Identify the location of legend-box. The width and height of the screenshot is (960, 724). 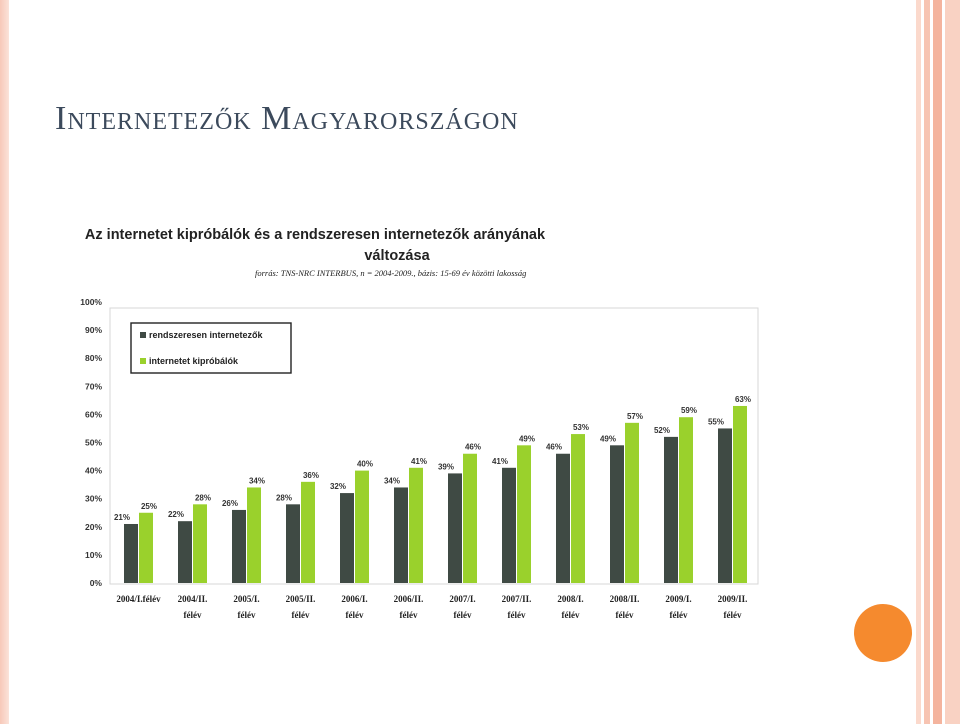
(211, 348).